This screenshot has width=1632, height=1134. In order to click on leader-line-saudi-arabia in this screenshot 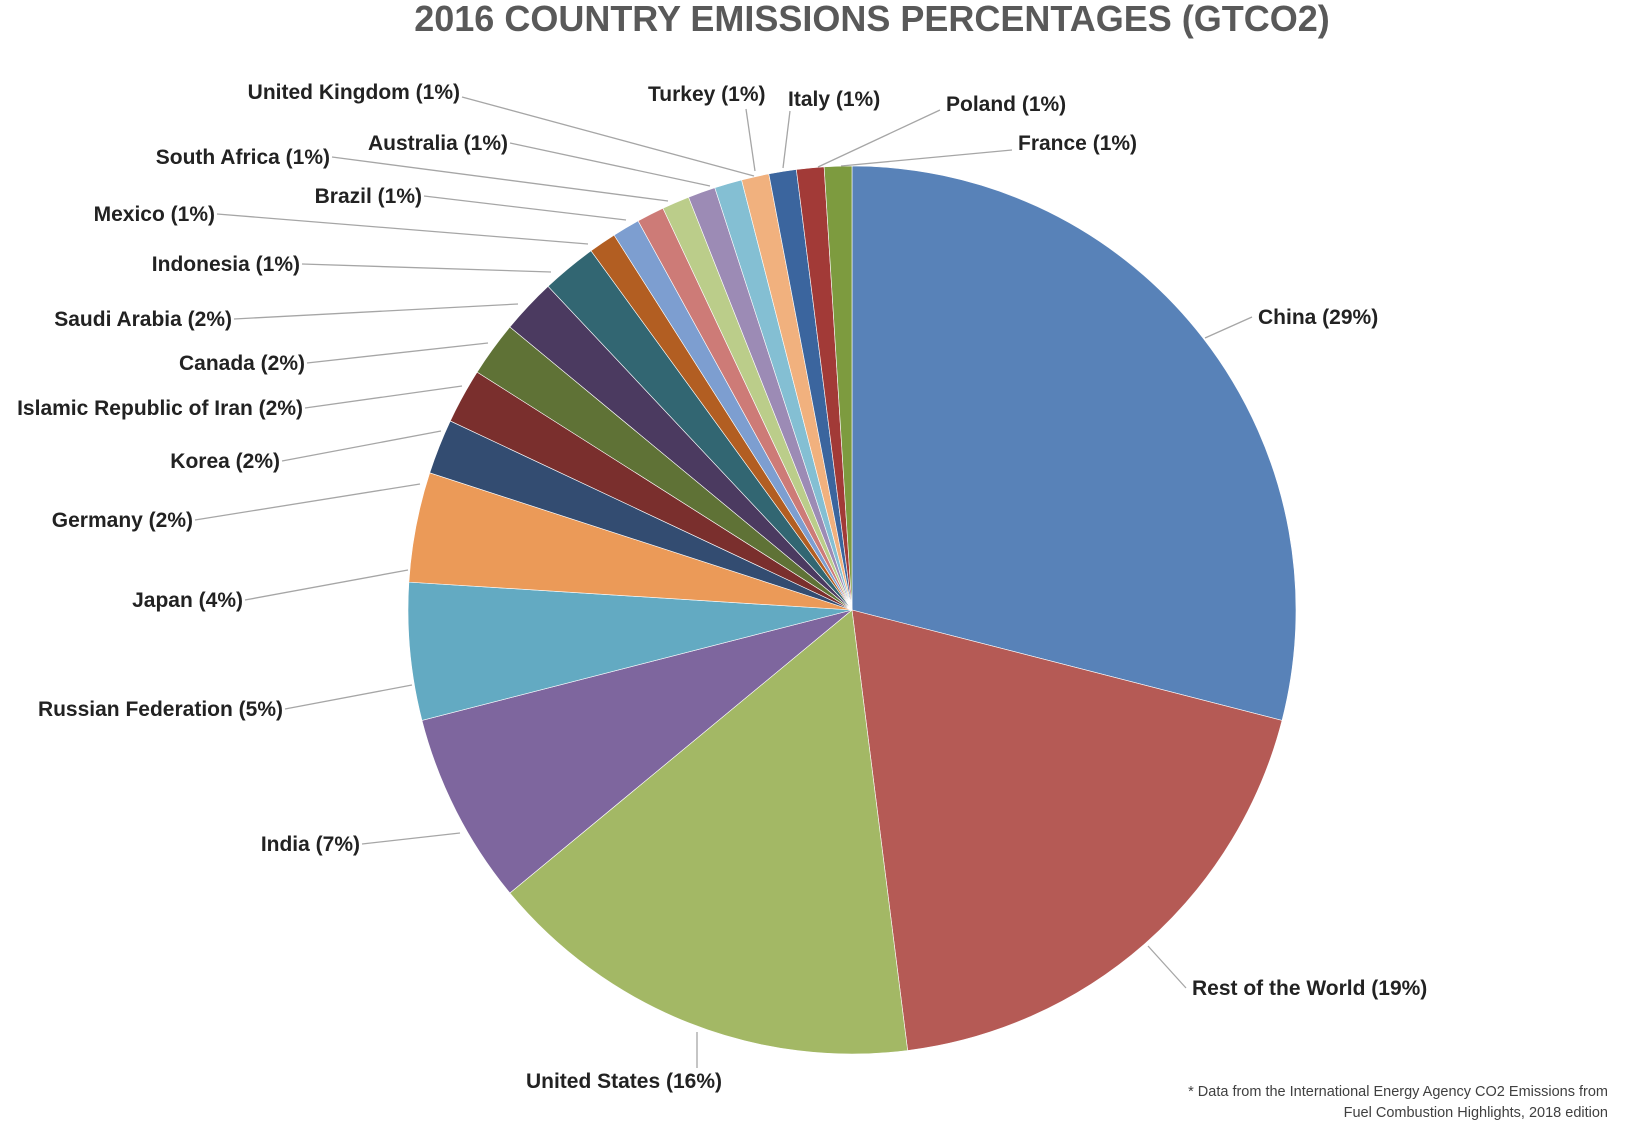, I will do `click(376, 311)`.